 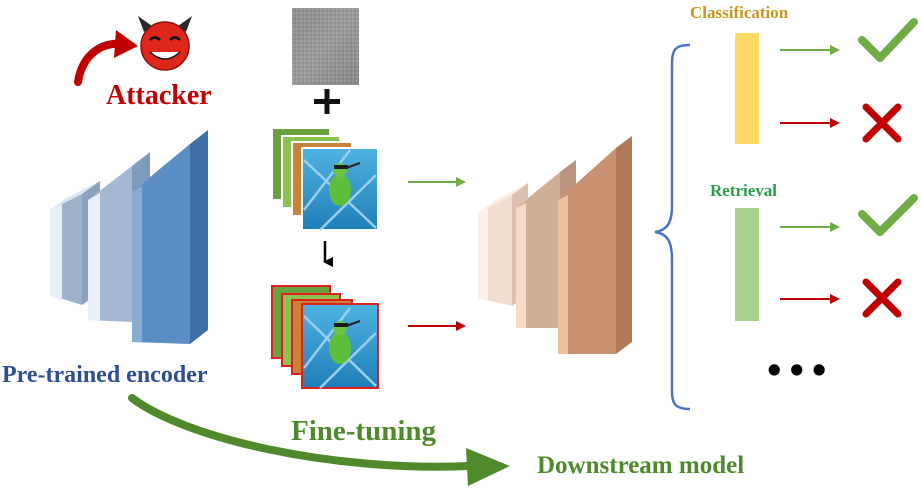 What do you see at coordinates (325, 179) in the screenshot?
I see `clean-image-stack` at bounding box center [325, 179].